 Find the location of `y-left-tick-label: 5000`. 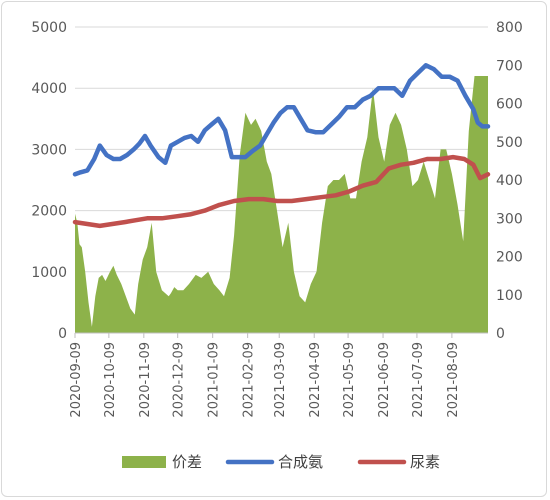

y-left-tick-label: 5000 is located at coordinates (49, 28).